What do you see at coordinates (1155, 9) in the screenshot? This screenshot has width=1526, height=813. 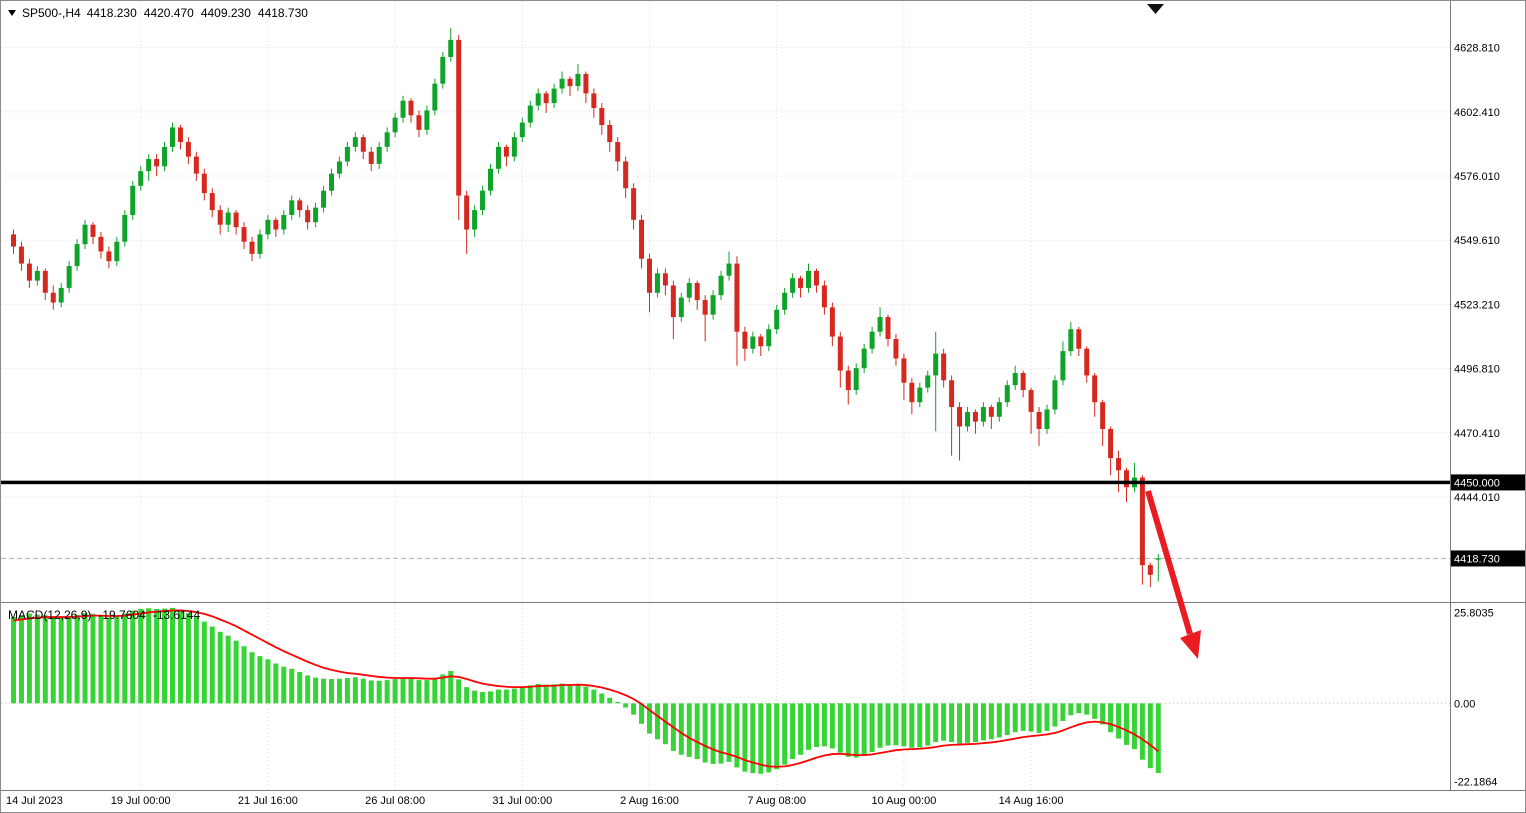 I see `chart-shift-marker-icon` at bounding box center [1155, 9].